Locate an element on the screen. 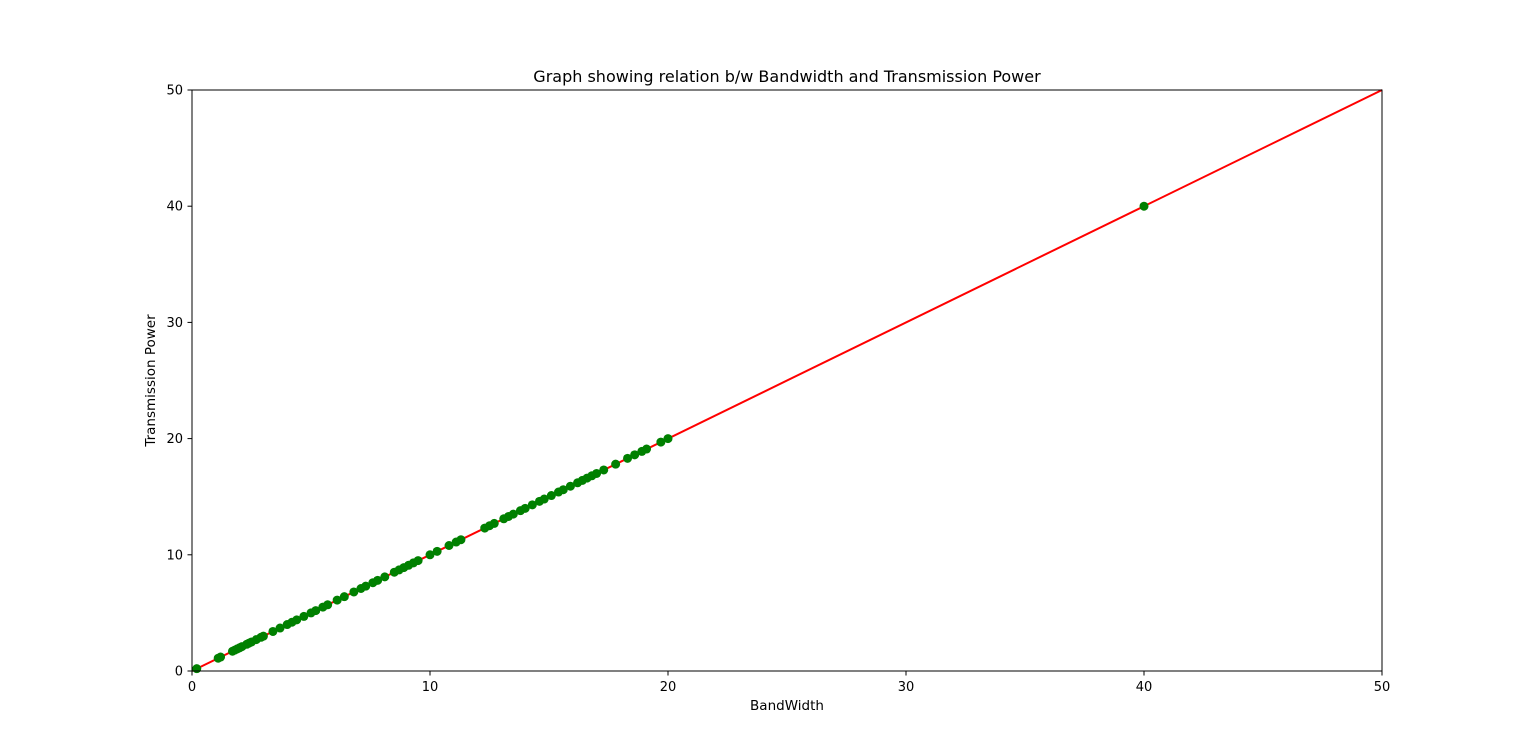 This screenshot has height=753, width=1536. y-tick-label: 30 is located at coordinates (174, 323).